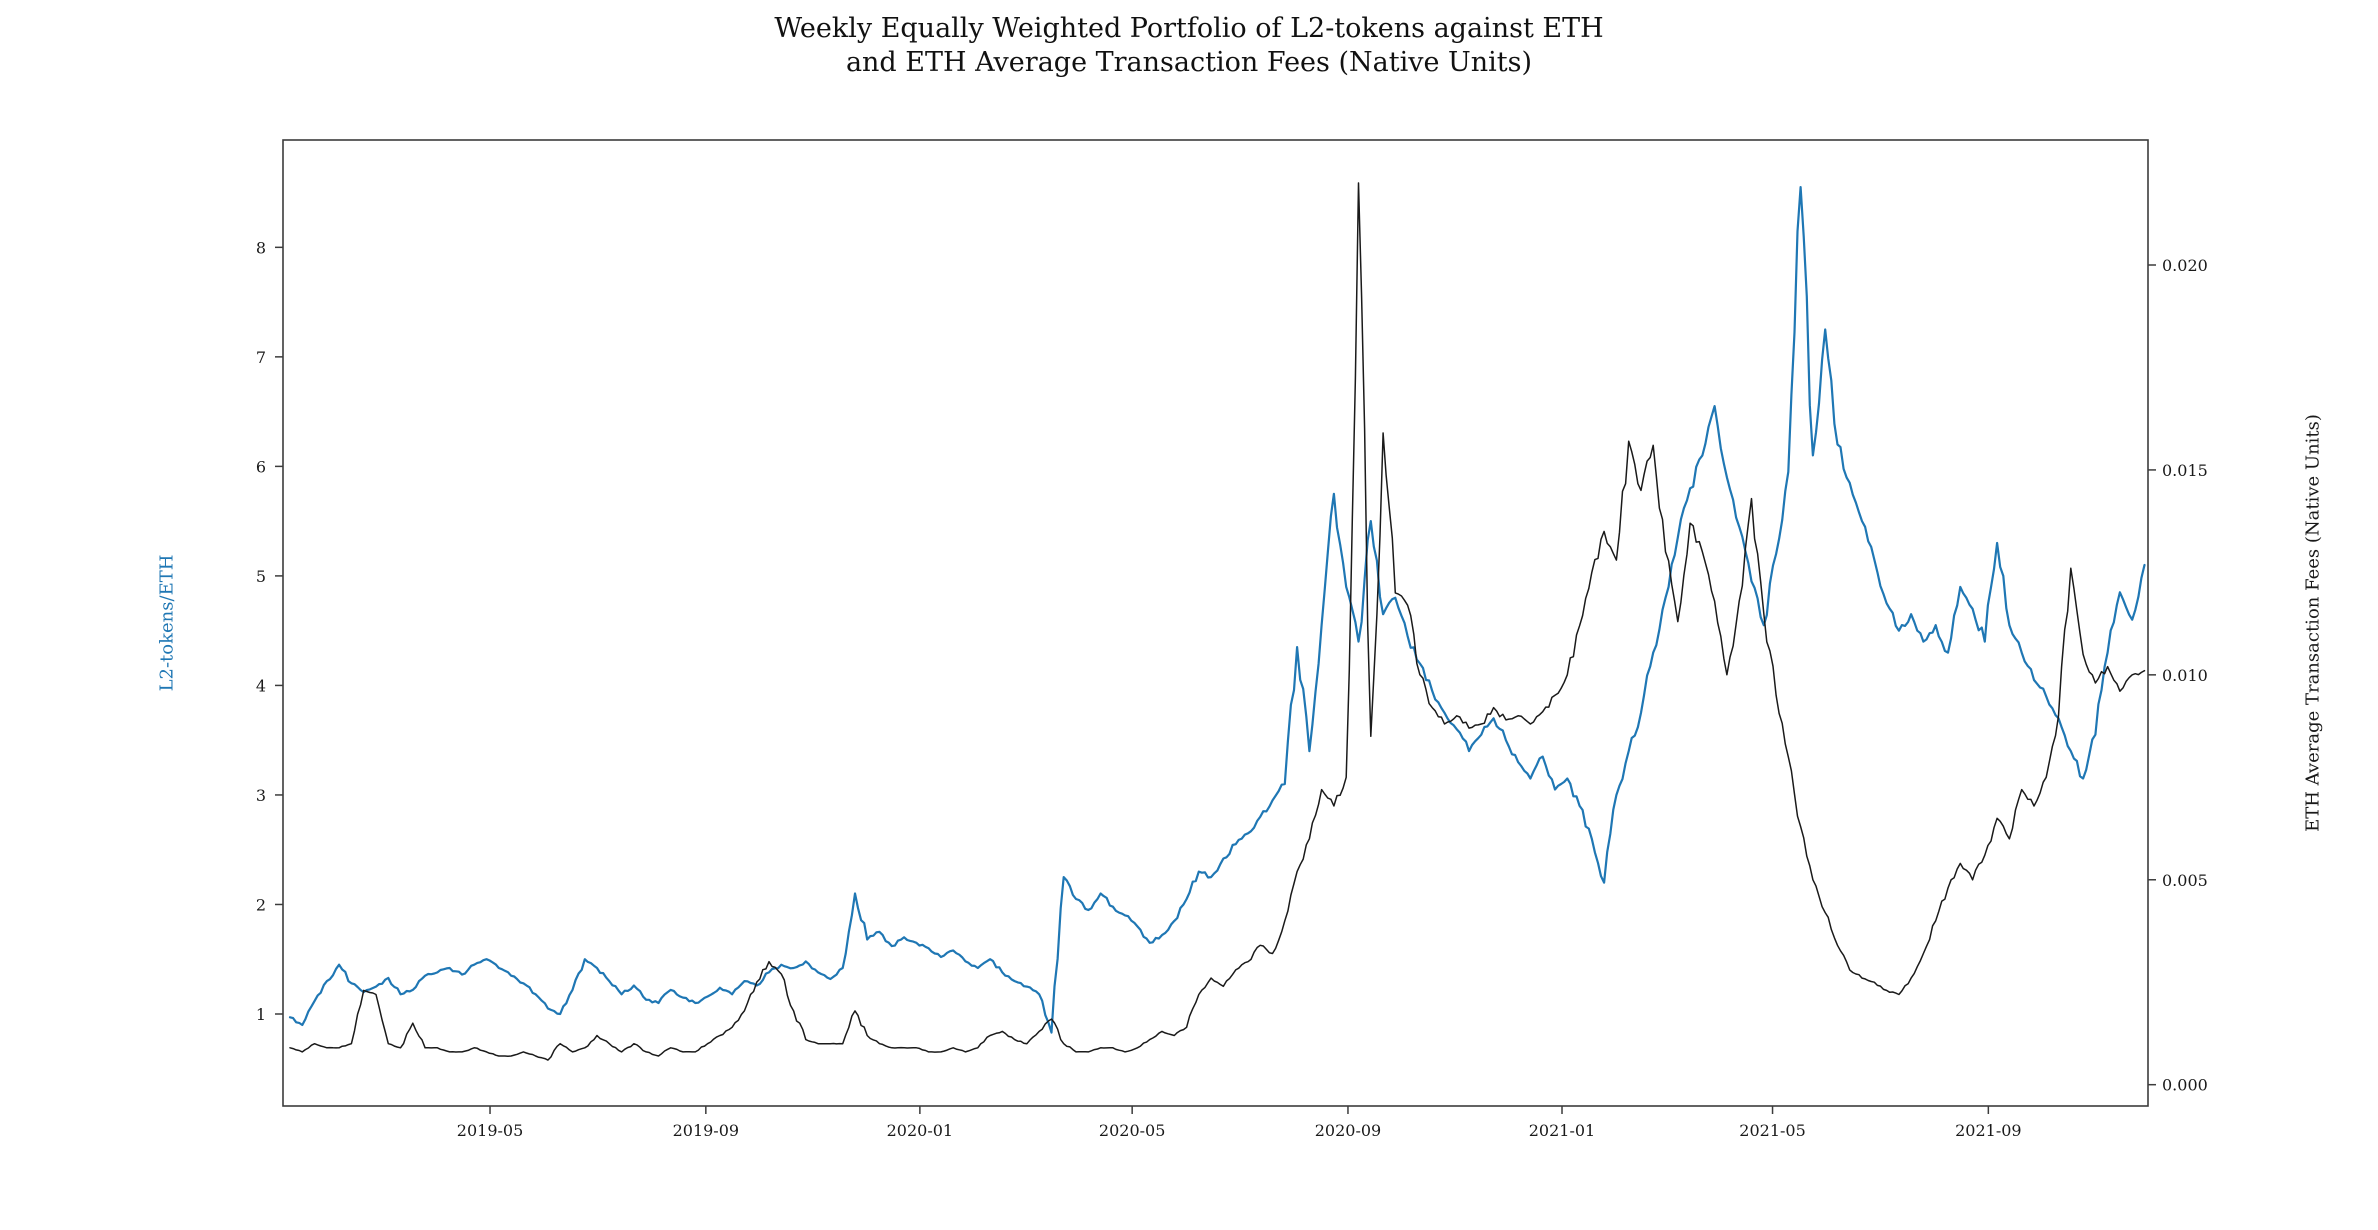  Describe the element at coordinates (261, 466) in the screenshot. I see `left-tick-label-6: 6` at that location.